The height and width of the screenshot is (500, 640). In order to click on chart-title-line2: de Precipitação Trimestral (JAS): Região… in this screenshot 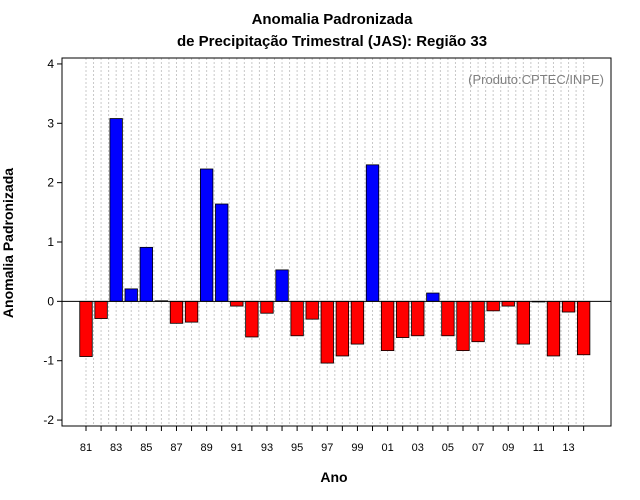, I will do `click(332, 41)`.